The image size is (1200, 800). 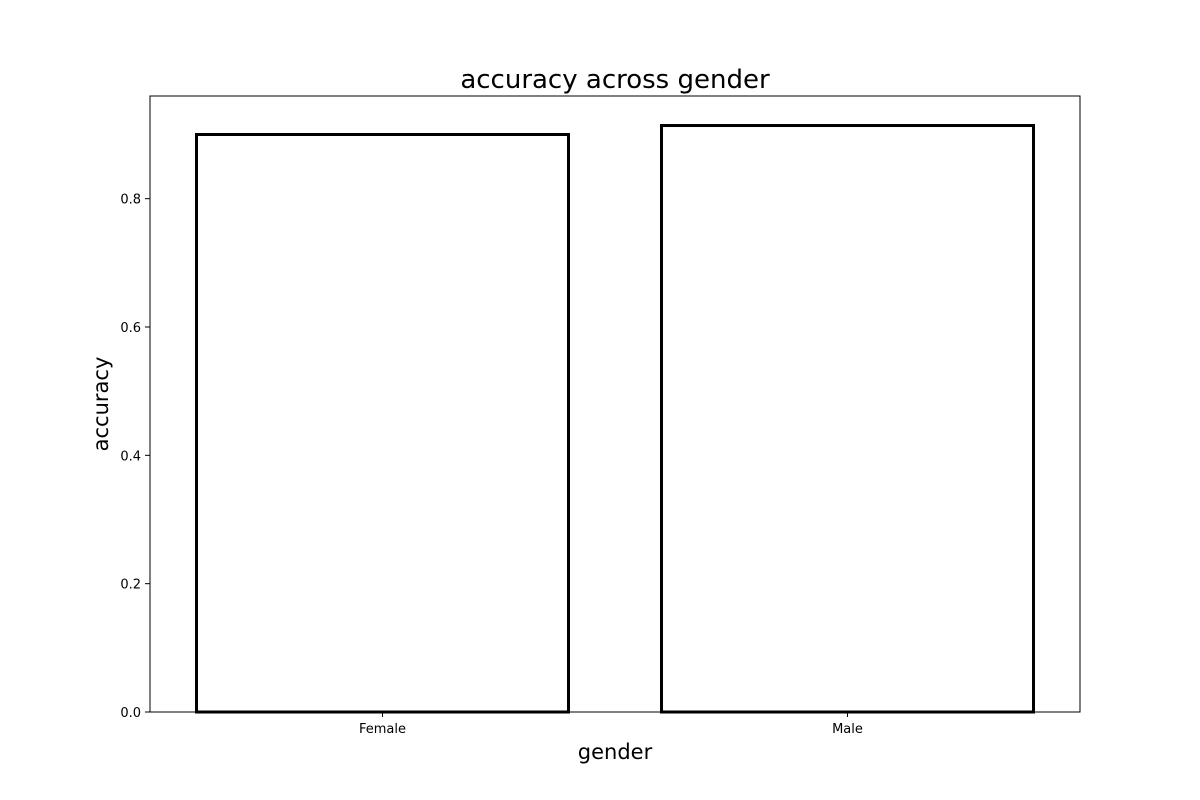 I want to click on y-tick-label: 0.4, so click(x=130, y=456).